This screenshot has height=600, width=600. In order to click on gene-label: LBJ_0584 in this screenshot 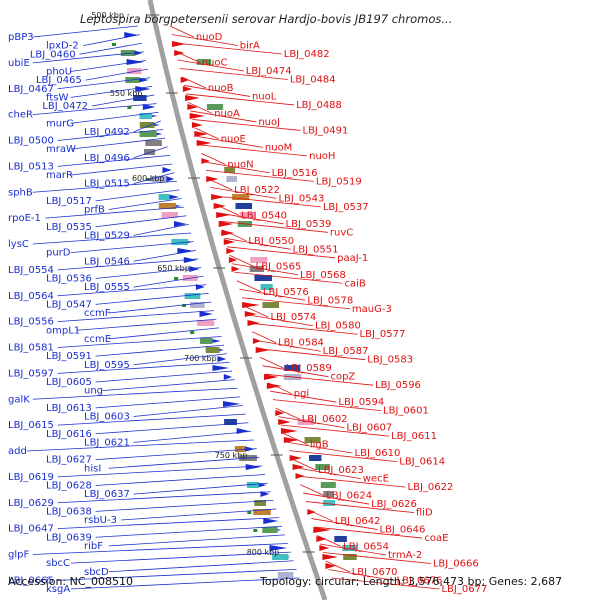, I will do `click(301, 343)`.